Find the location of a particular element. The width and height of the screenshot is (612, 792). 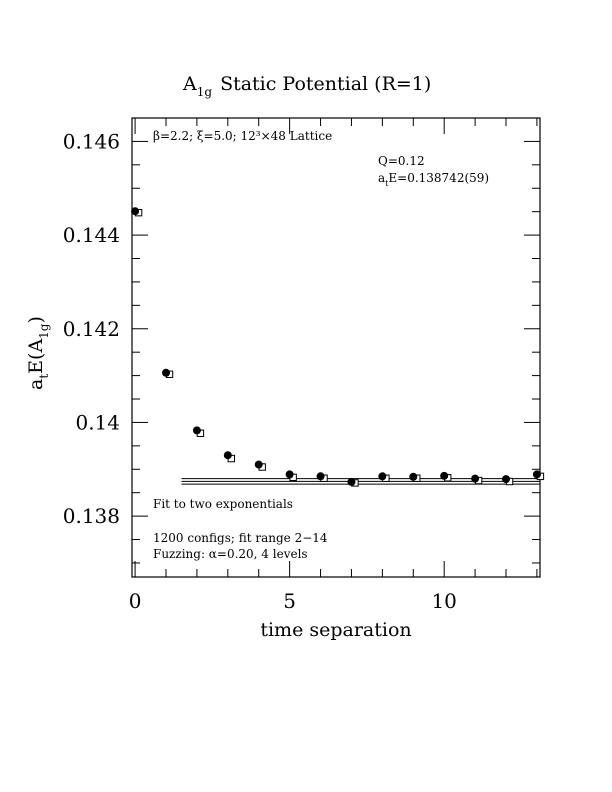

lattice-annotation: β=2.2; ξ=5.0; 12³×48 Lattice is located at coordinates (242, 136).